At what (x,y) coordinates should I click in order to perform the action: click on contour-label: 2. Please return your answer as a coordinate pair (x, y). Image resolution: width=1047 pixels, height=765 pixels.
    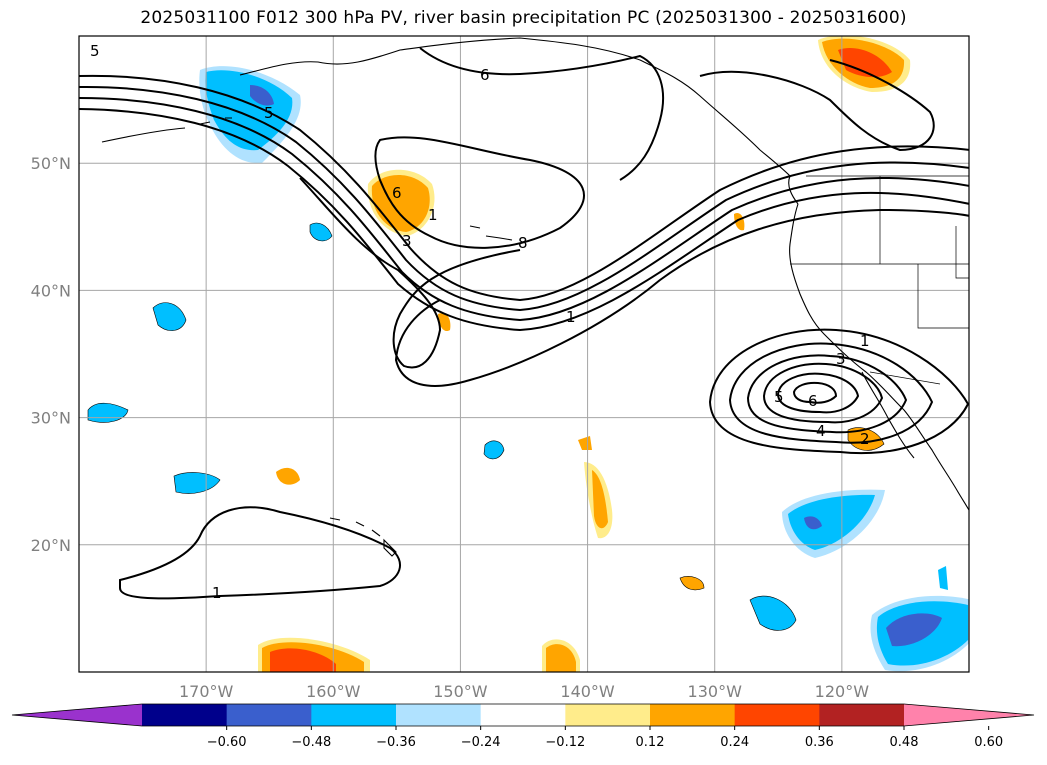
    Looking at the image, I should click on (865, 439).